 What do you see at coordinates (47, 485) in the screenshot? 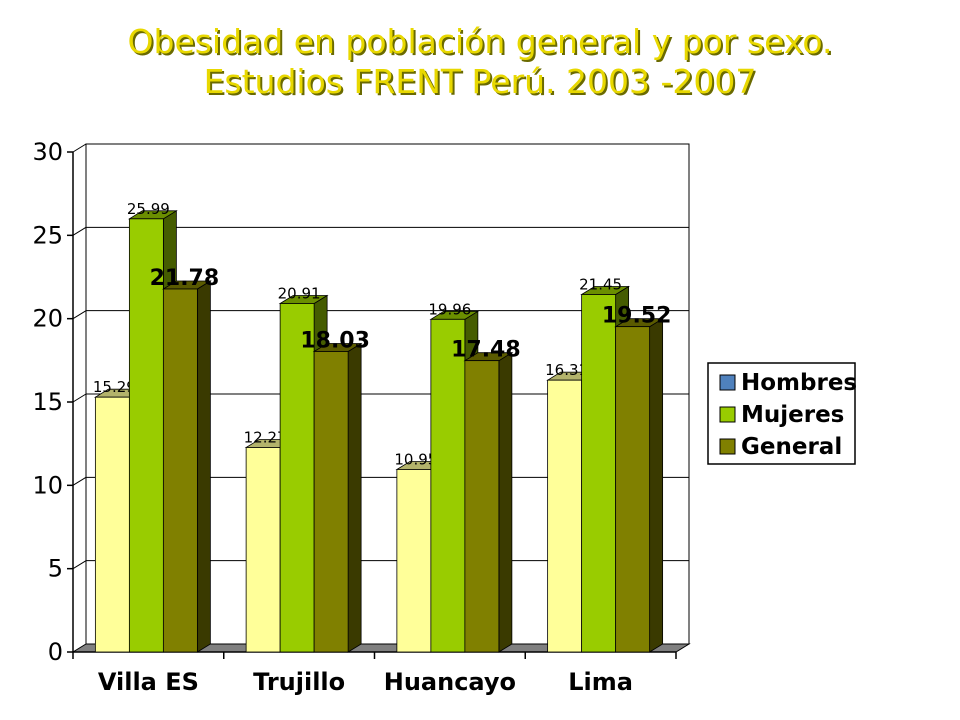
I see `y-tick-label: 10` at bounding box center [47, 485].